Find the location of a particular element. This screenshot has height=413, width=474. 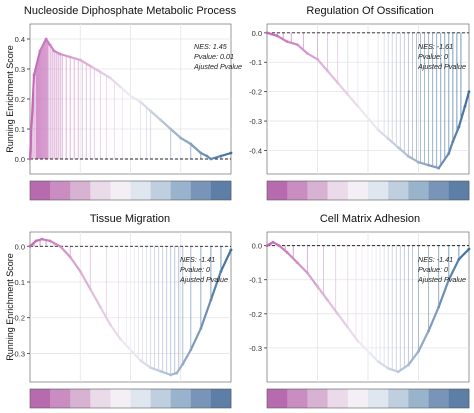

stat-pvalue: Pvalue: 0 is located at coordinates (433, 269).